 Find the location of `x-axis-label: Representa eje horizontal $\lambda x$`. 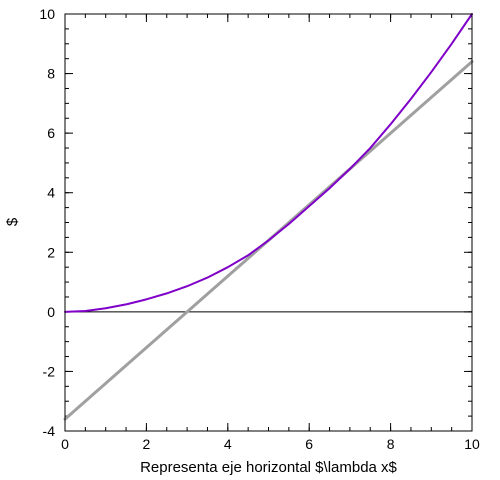

x-axis-label: Representa eje horizontal $\lambda x$ is located at coordinates (268, 467).